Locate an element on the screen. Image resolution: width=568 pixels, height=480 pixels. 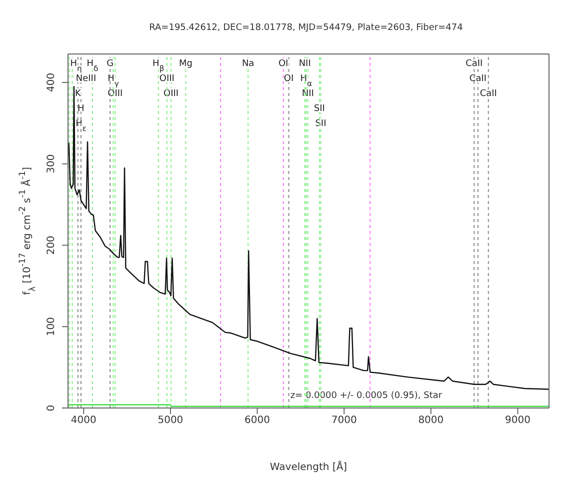
ref-line-label: H$_{η}$ is located at coordinates (76, 65).